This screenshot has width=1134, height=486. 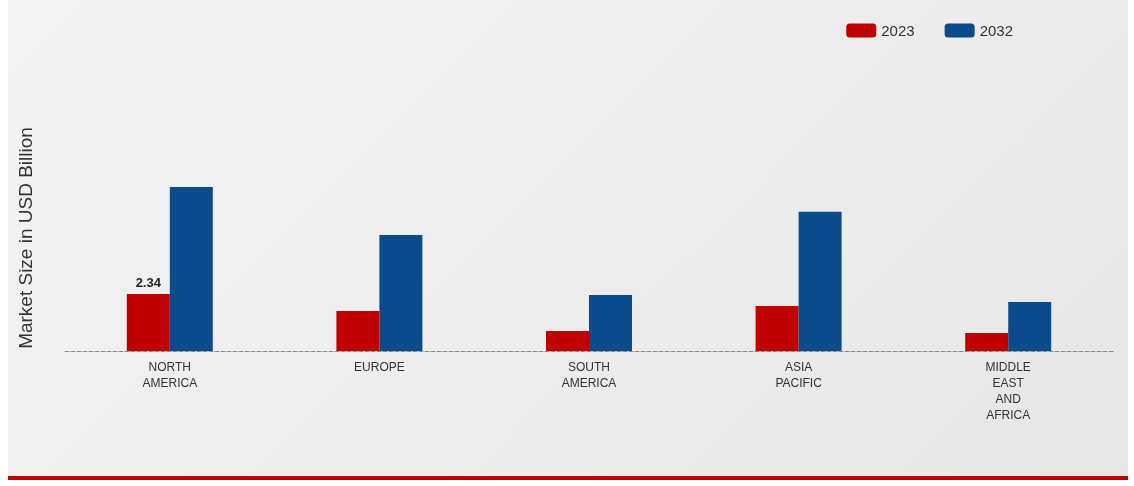 What do you see at coordinates (379, 367) in the screenshot?
I see `x-tick-label: EUROPE` at bounding box center [379, 367].